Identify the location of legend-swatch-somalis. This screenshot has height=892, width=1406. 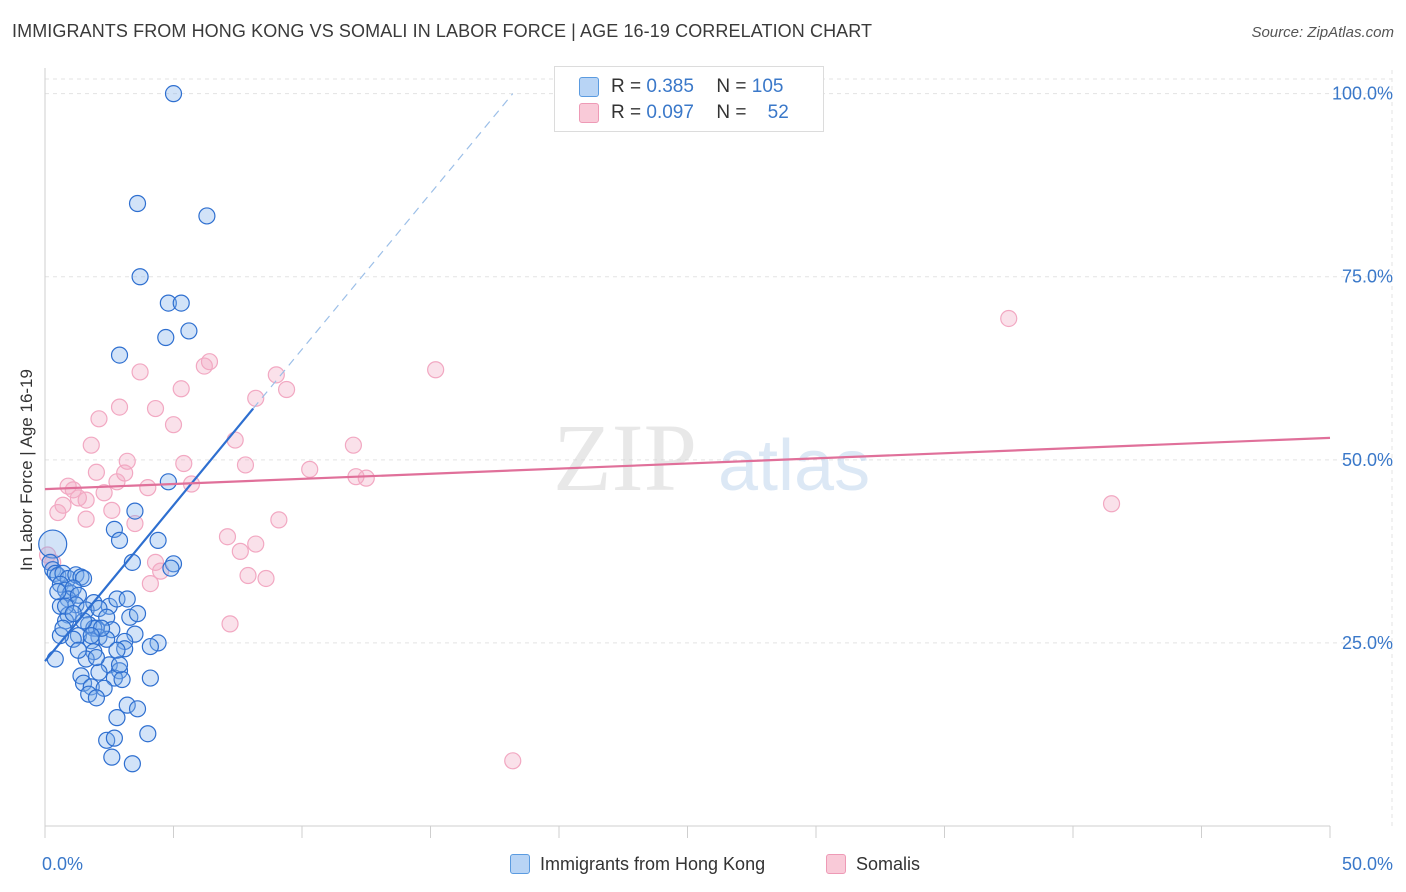
(589, 113).